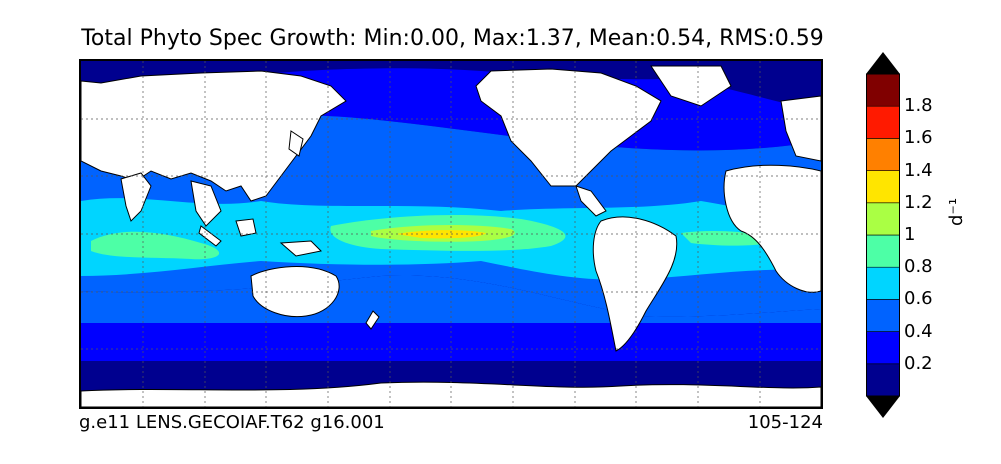  What do you see at coordinates (883, 63) in the screenshot?
I see `colorbar-over-arrow` at bounding box center [883, 63].